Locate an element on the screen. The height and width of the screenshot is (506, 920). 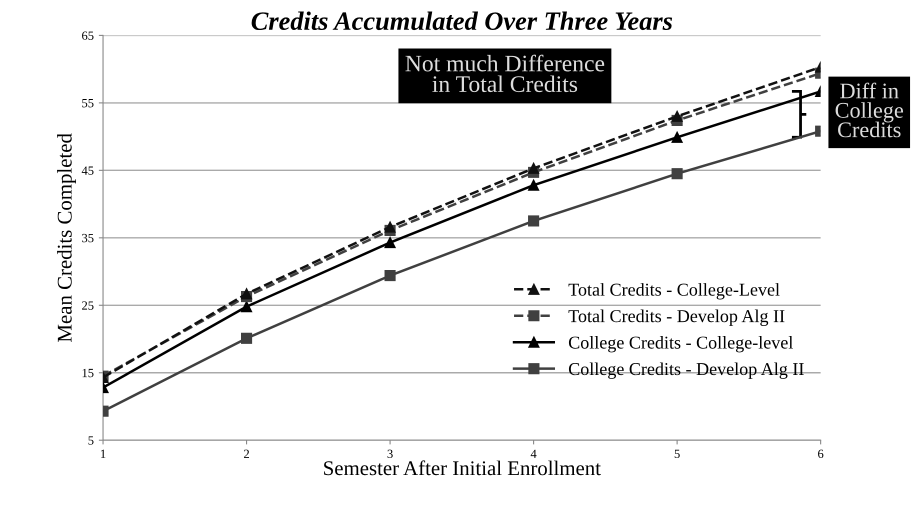
x-tick-label: 6 is located at coordinates (821, 454).